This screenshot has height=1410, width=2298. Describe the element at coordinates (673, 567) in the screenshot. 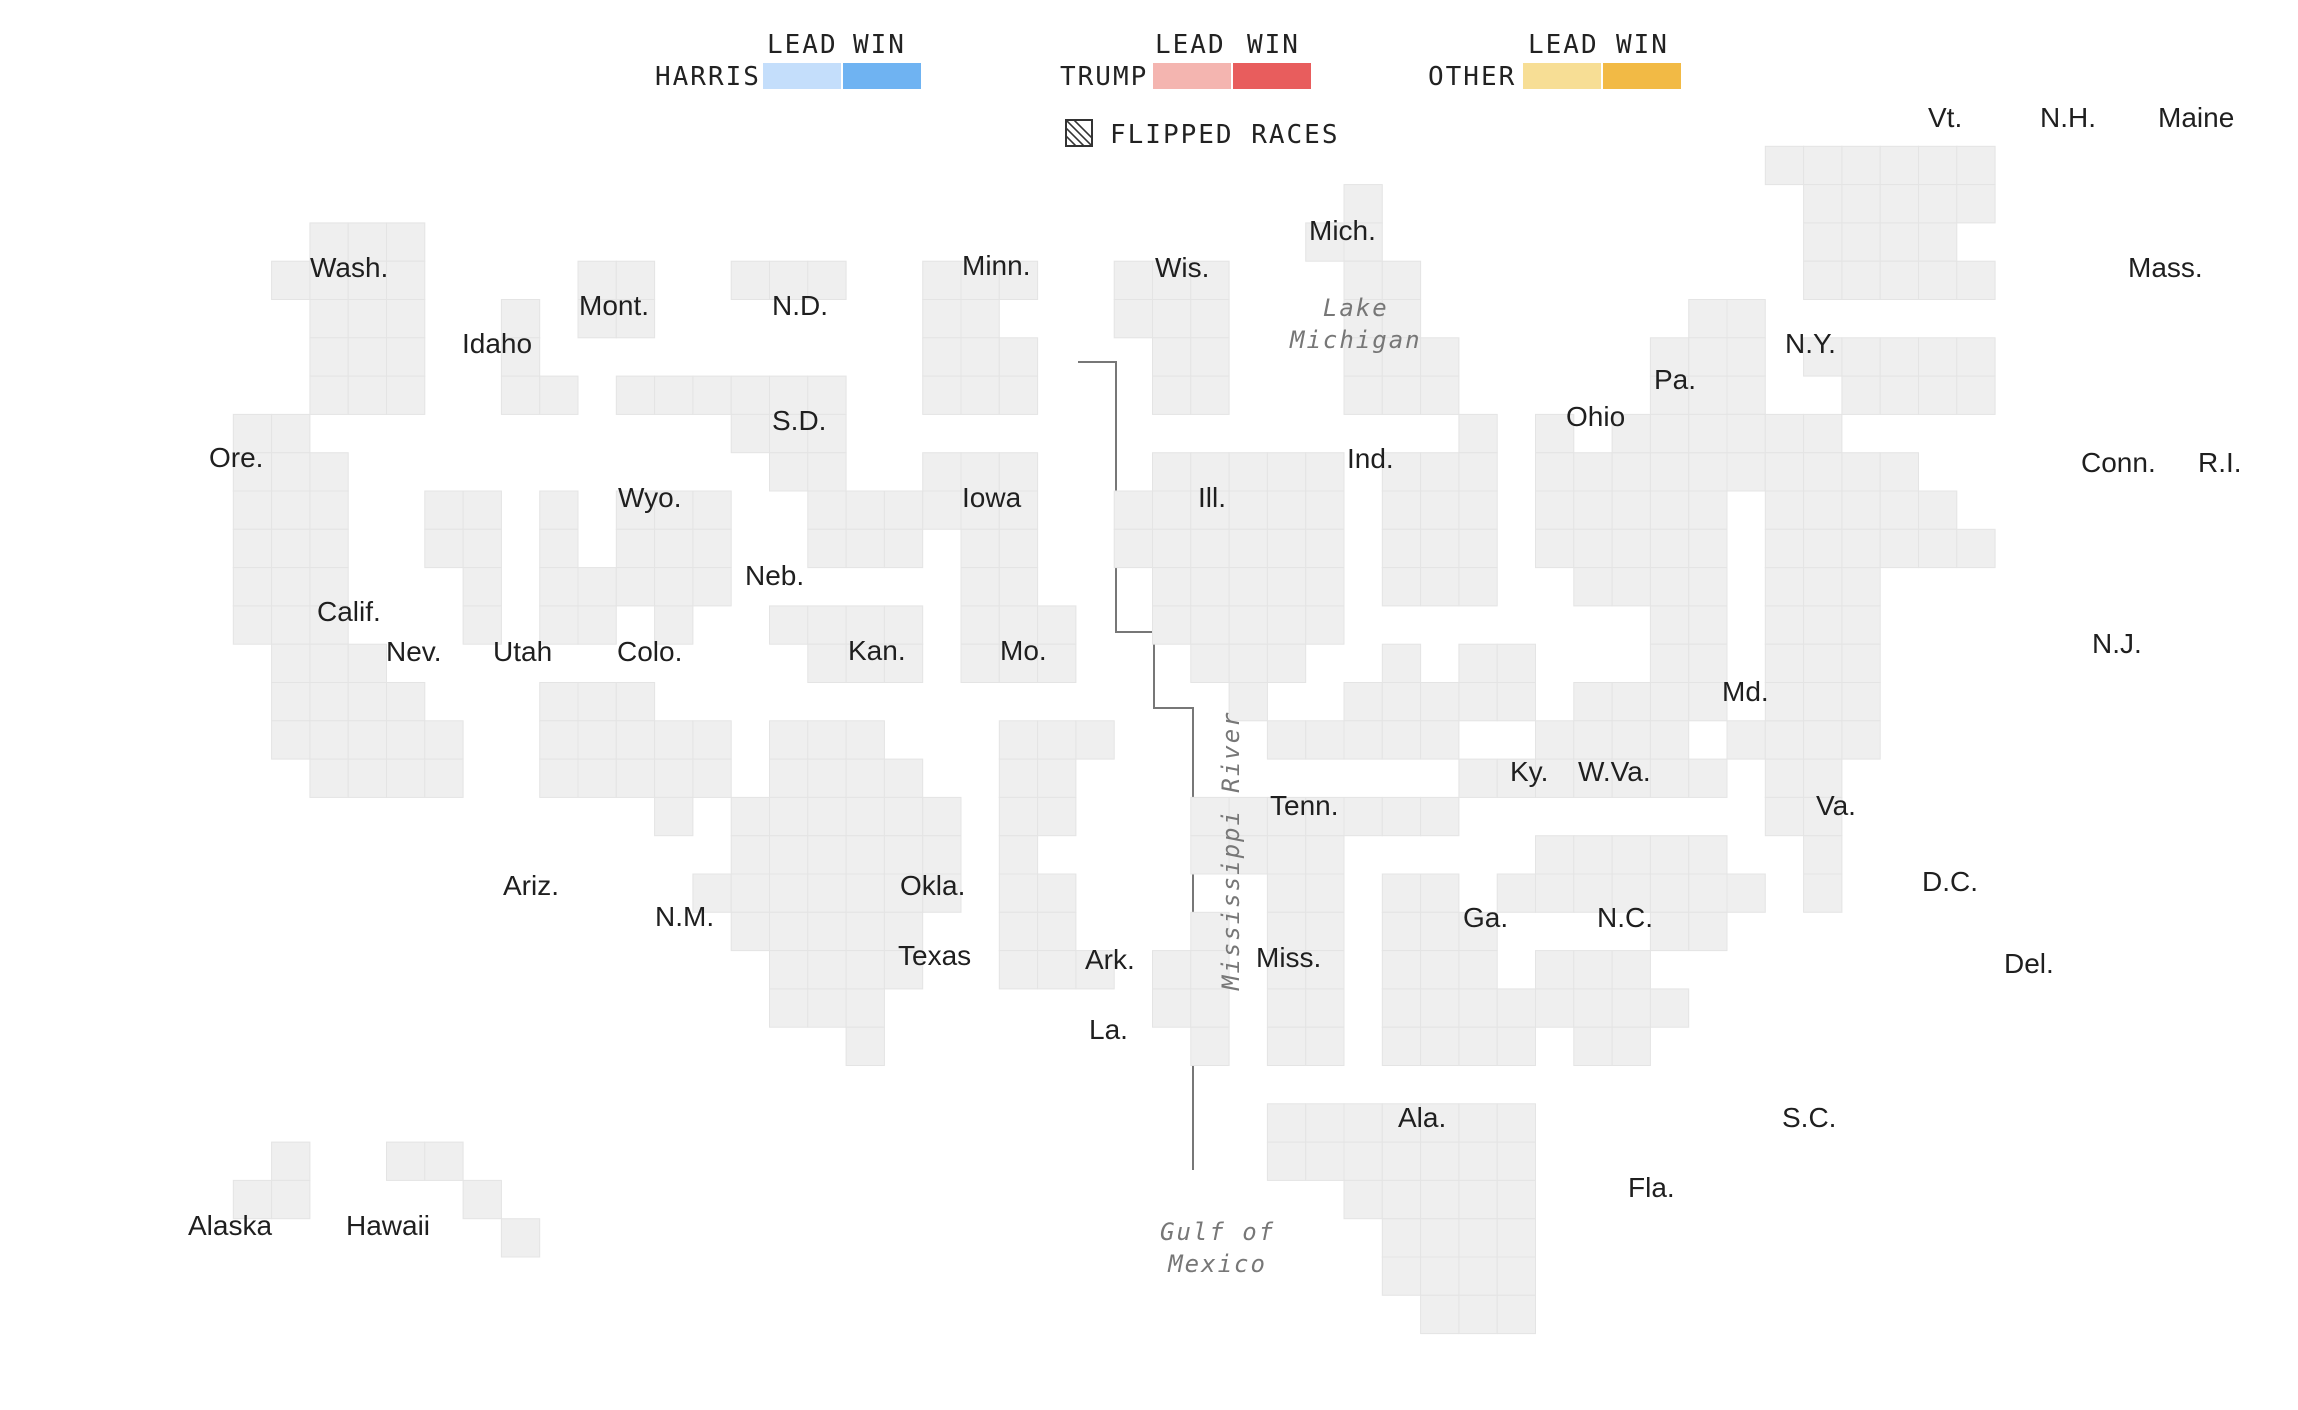

I see `state-co` at that location.